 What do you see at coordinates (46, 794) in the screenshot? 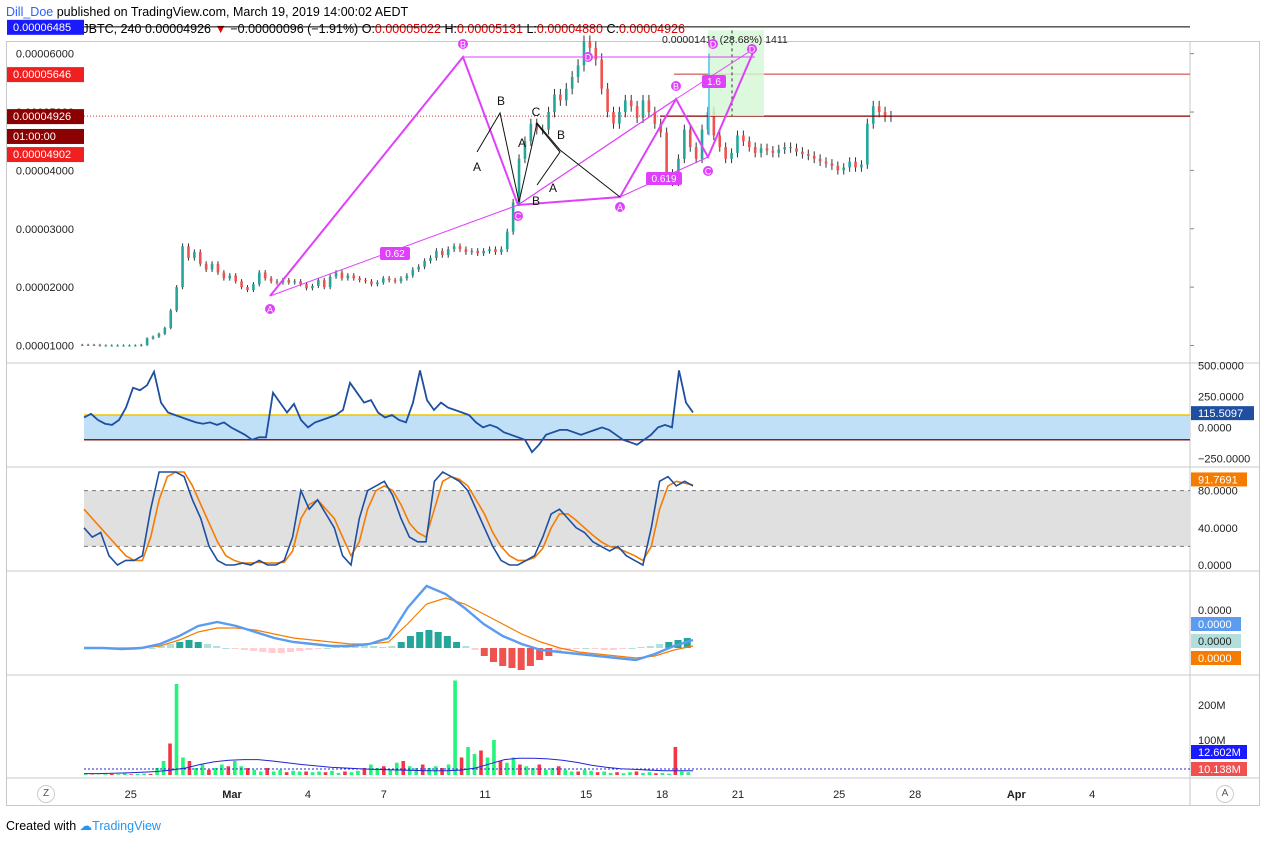
I see `zoom-reset-button: Z` at bounding box center [46, 794].